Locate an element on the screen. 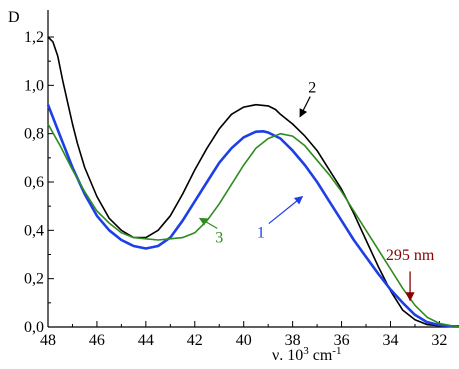 The image size is (459, 369). x-tick-label: 32 is located at coordinates (439, 340).